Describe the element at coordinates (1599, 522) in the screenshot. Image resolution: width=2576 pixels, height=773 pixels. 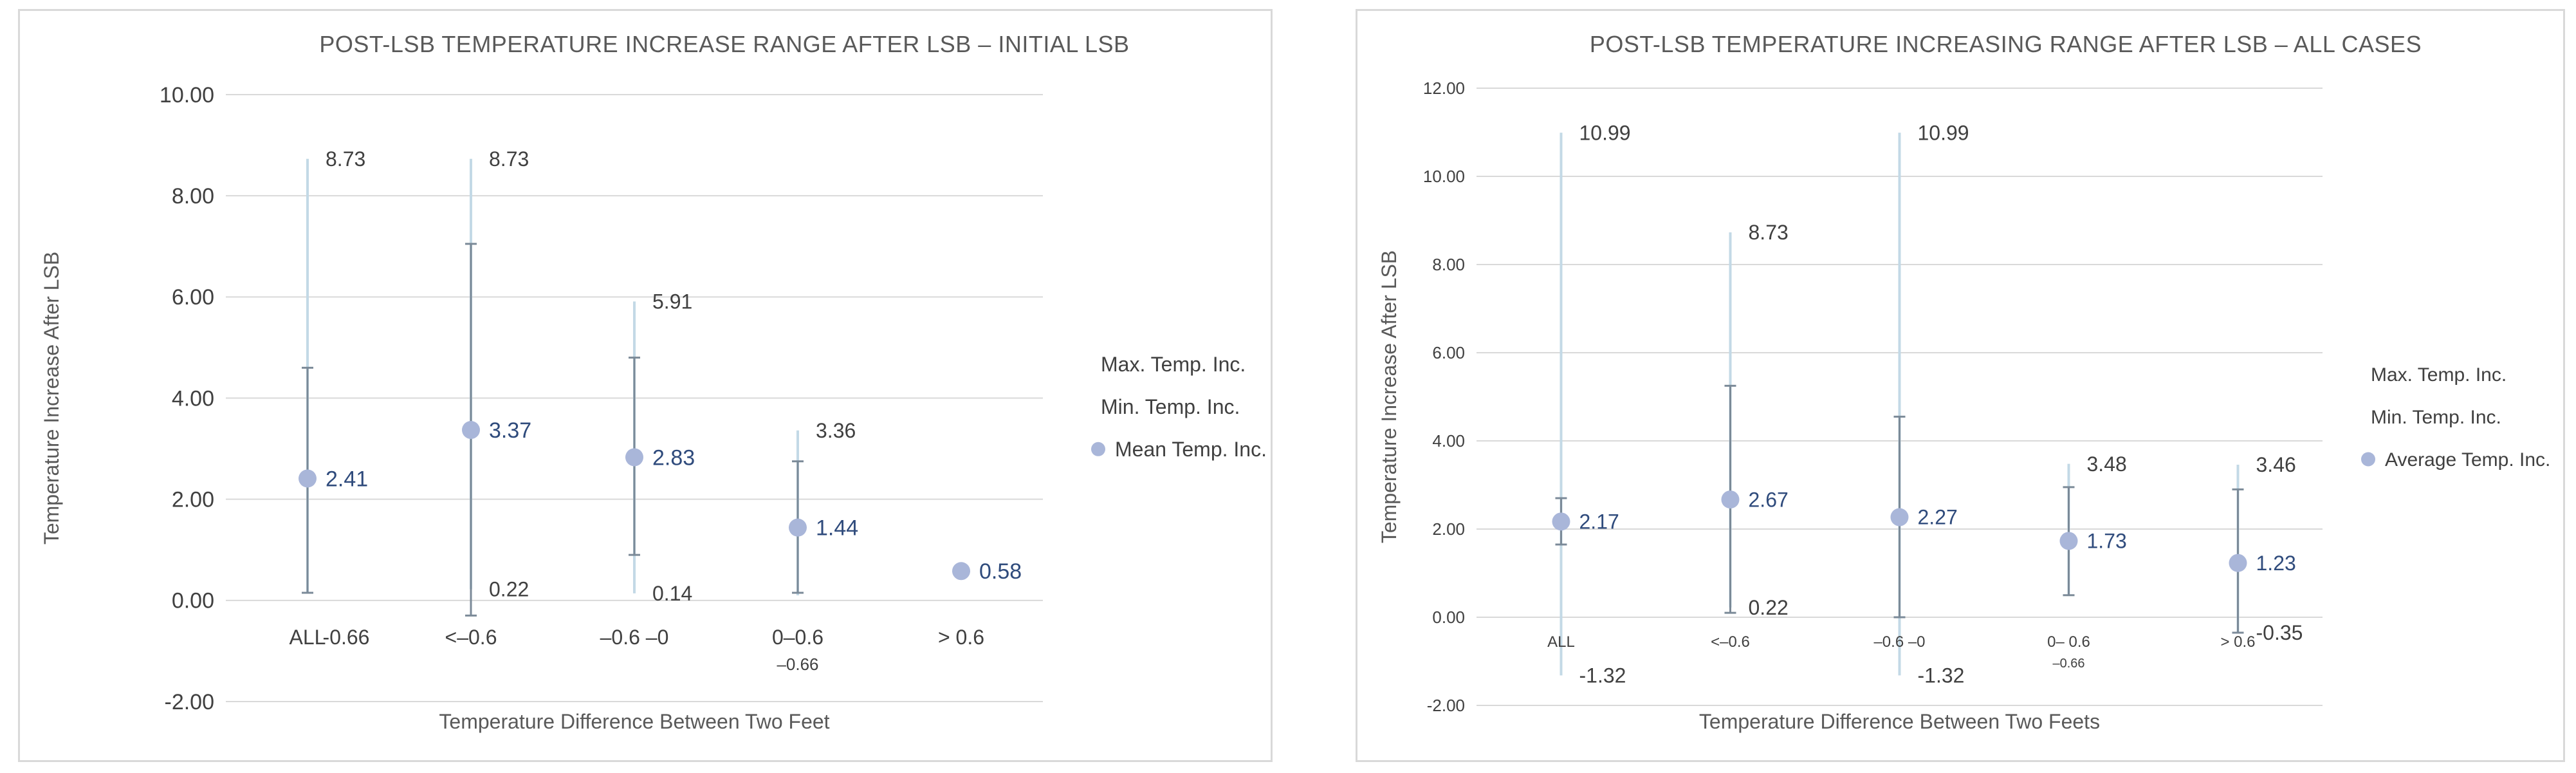
I see `mean-label: 2.17` at that location.